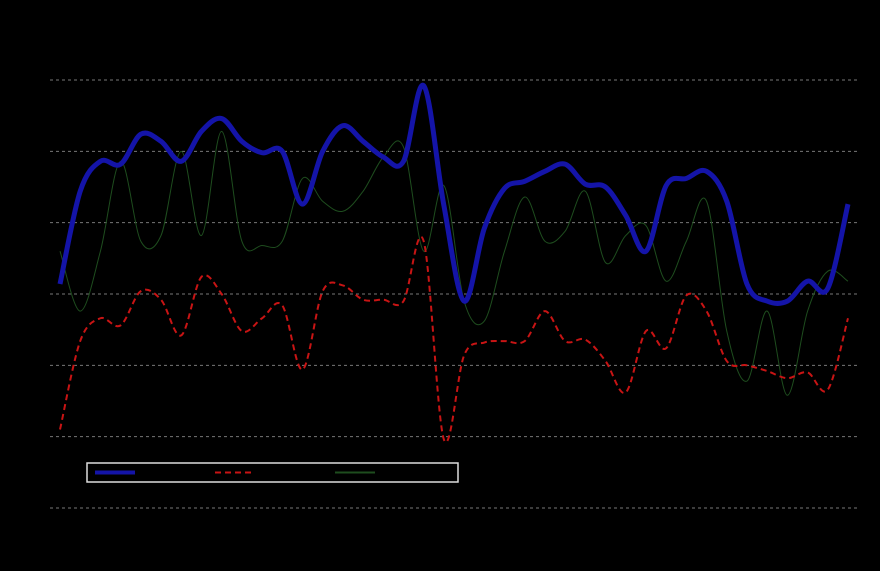 This screenshot has height=571, width=880. Describe the element at coordinates (222, 525) in the screenshot. I see `x-tick-label: 2011-09` at that location.